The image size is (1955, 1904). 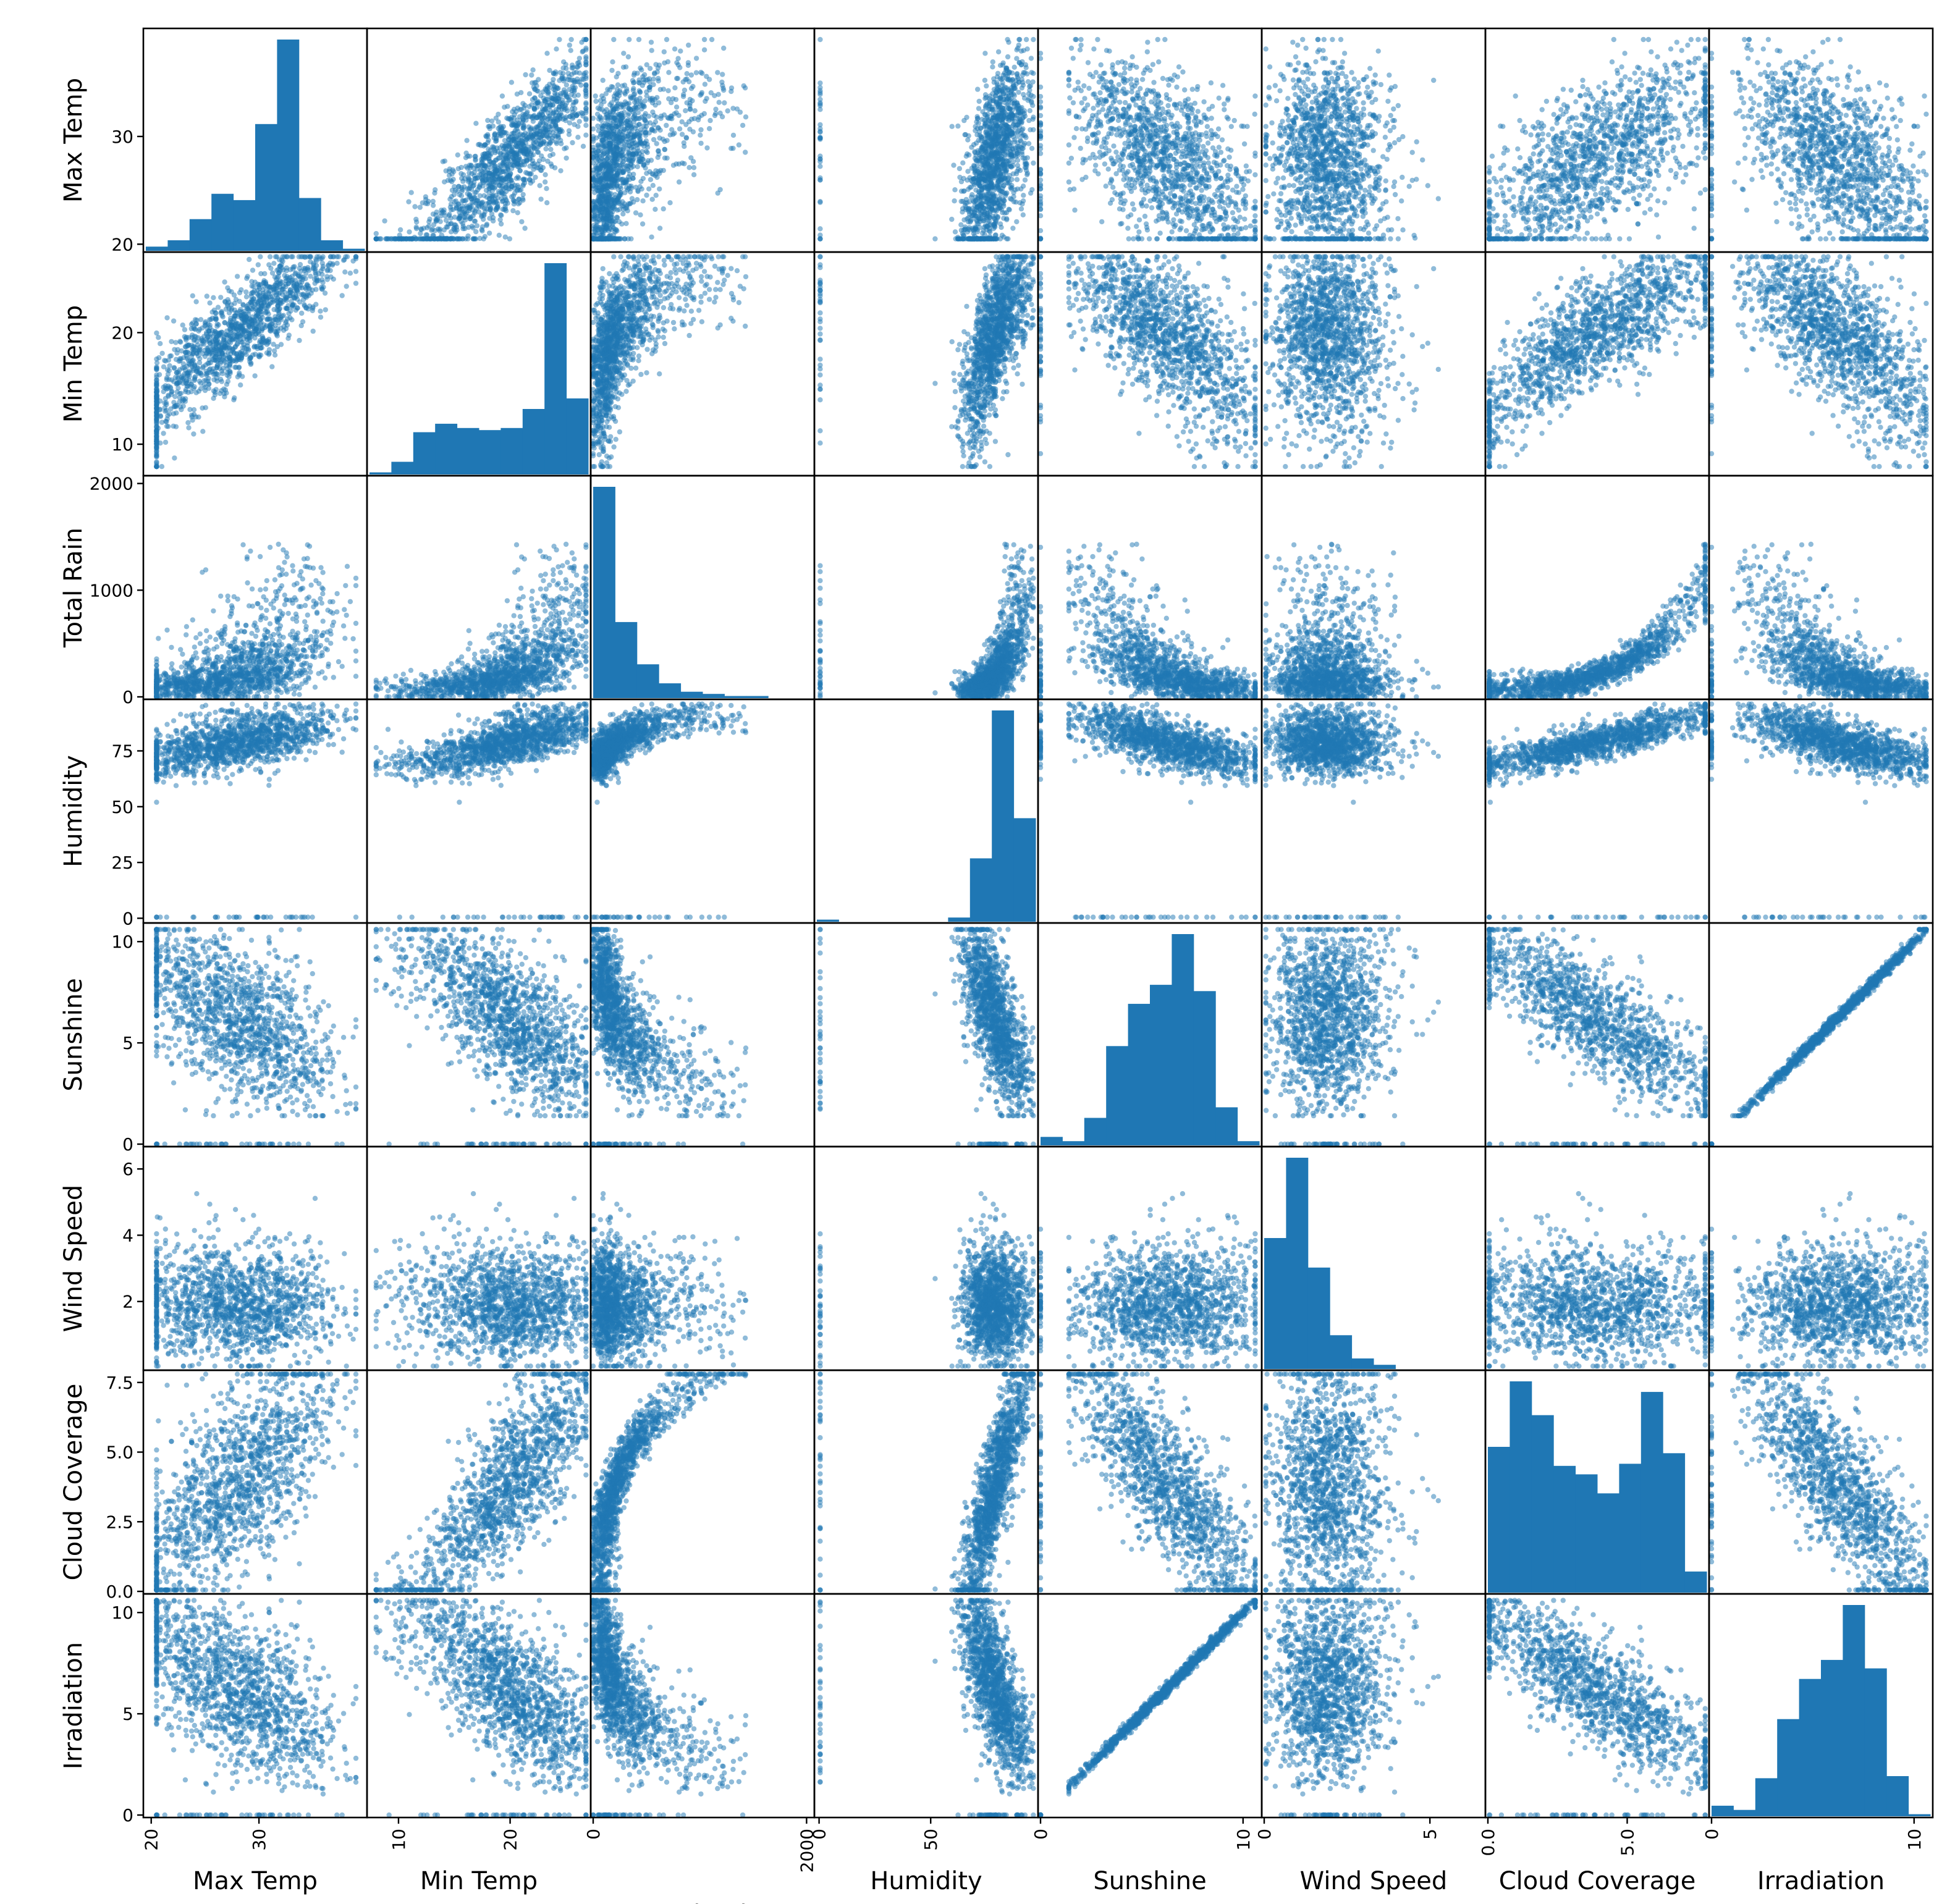 I want to click on scatter-cell-max-temp-vs-min-temp, so click(x=481, y=140).